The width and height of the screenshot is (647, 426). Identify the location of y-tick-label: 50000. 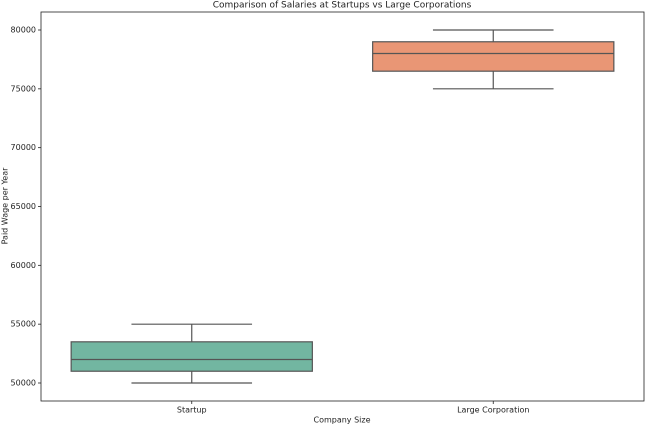
(23, 382).